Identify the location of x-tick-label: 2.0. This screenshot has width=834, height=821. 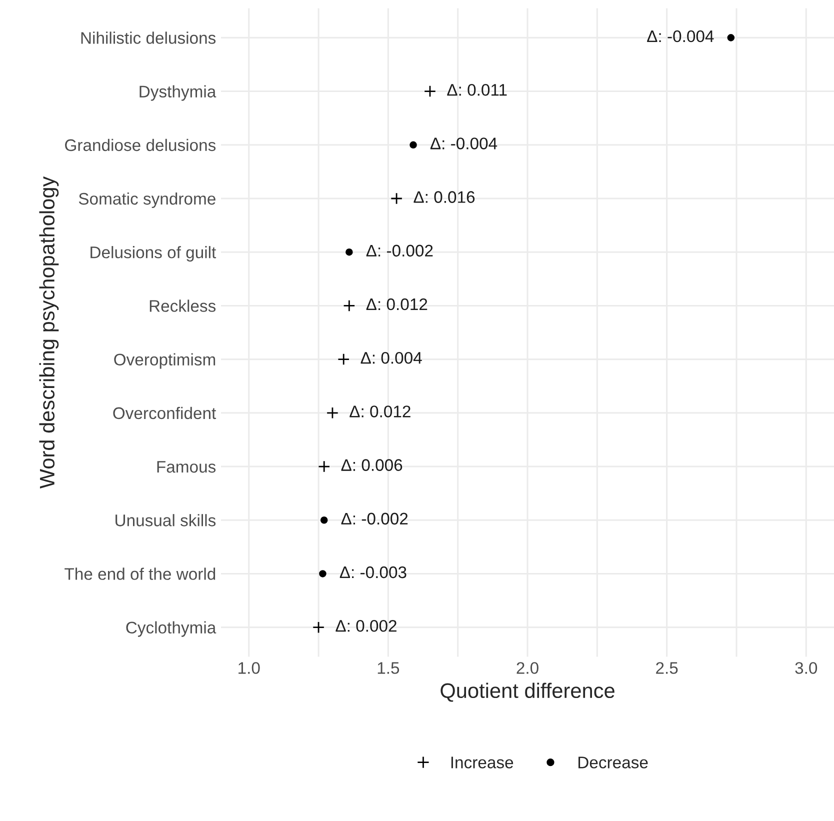
(527, 668).